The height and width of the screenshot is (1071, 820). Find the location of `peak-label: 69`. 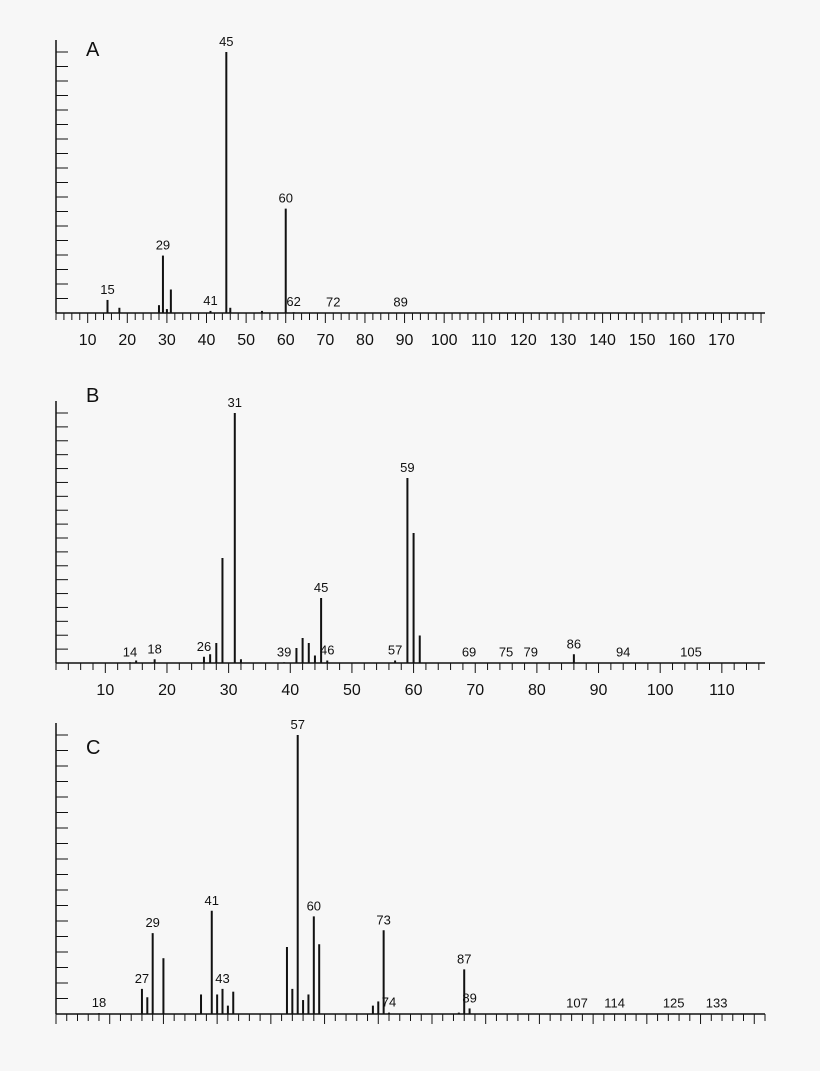

peak-label: 69 is located at coordinates (469, 652).